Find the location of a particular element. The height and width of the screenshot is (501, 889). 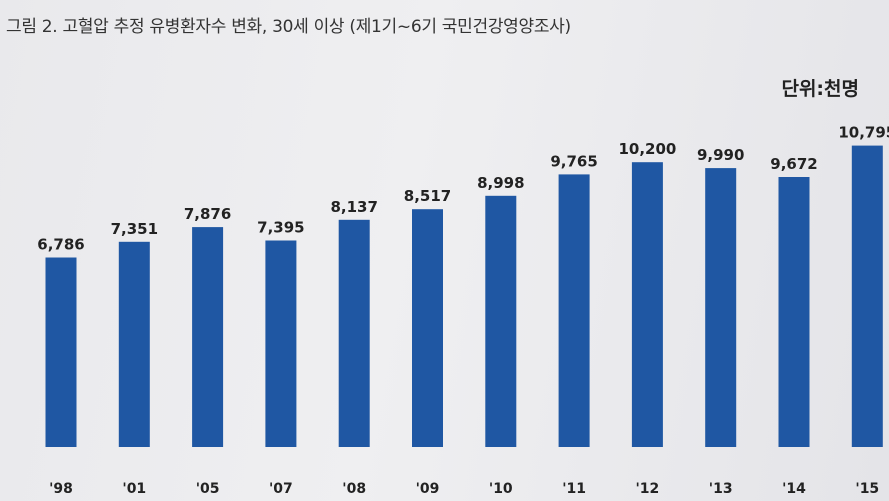

value-label-5: 8,517 is located at coordinates (427, 196).